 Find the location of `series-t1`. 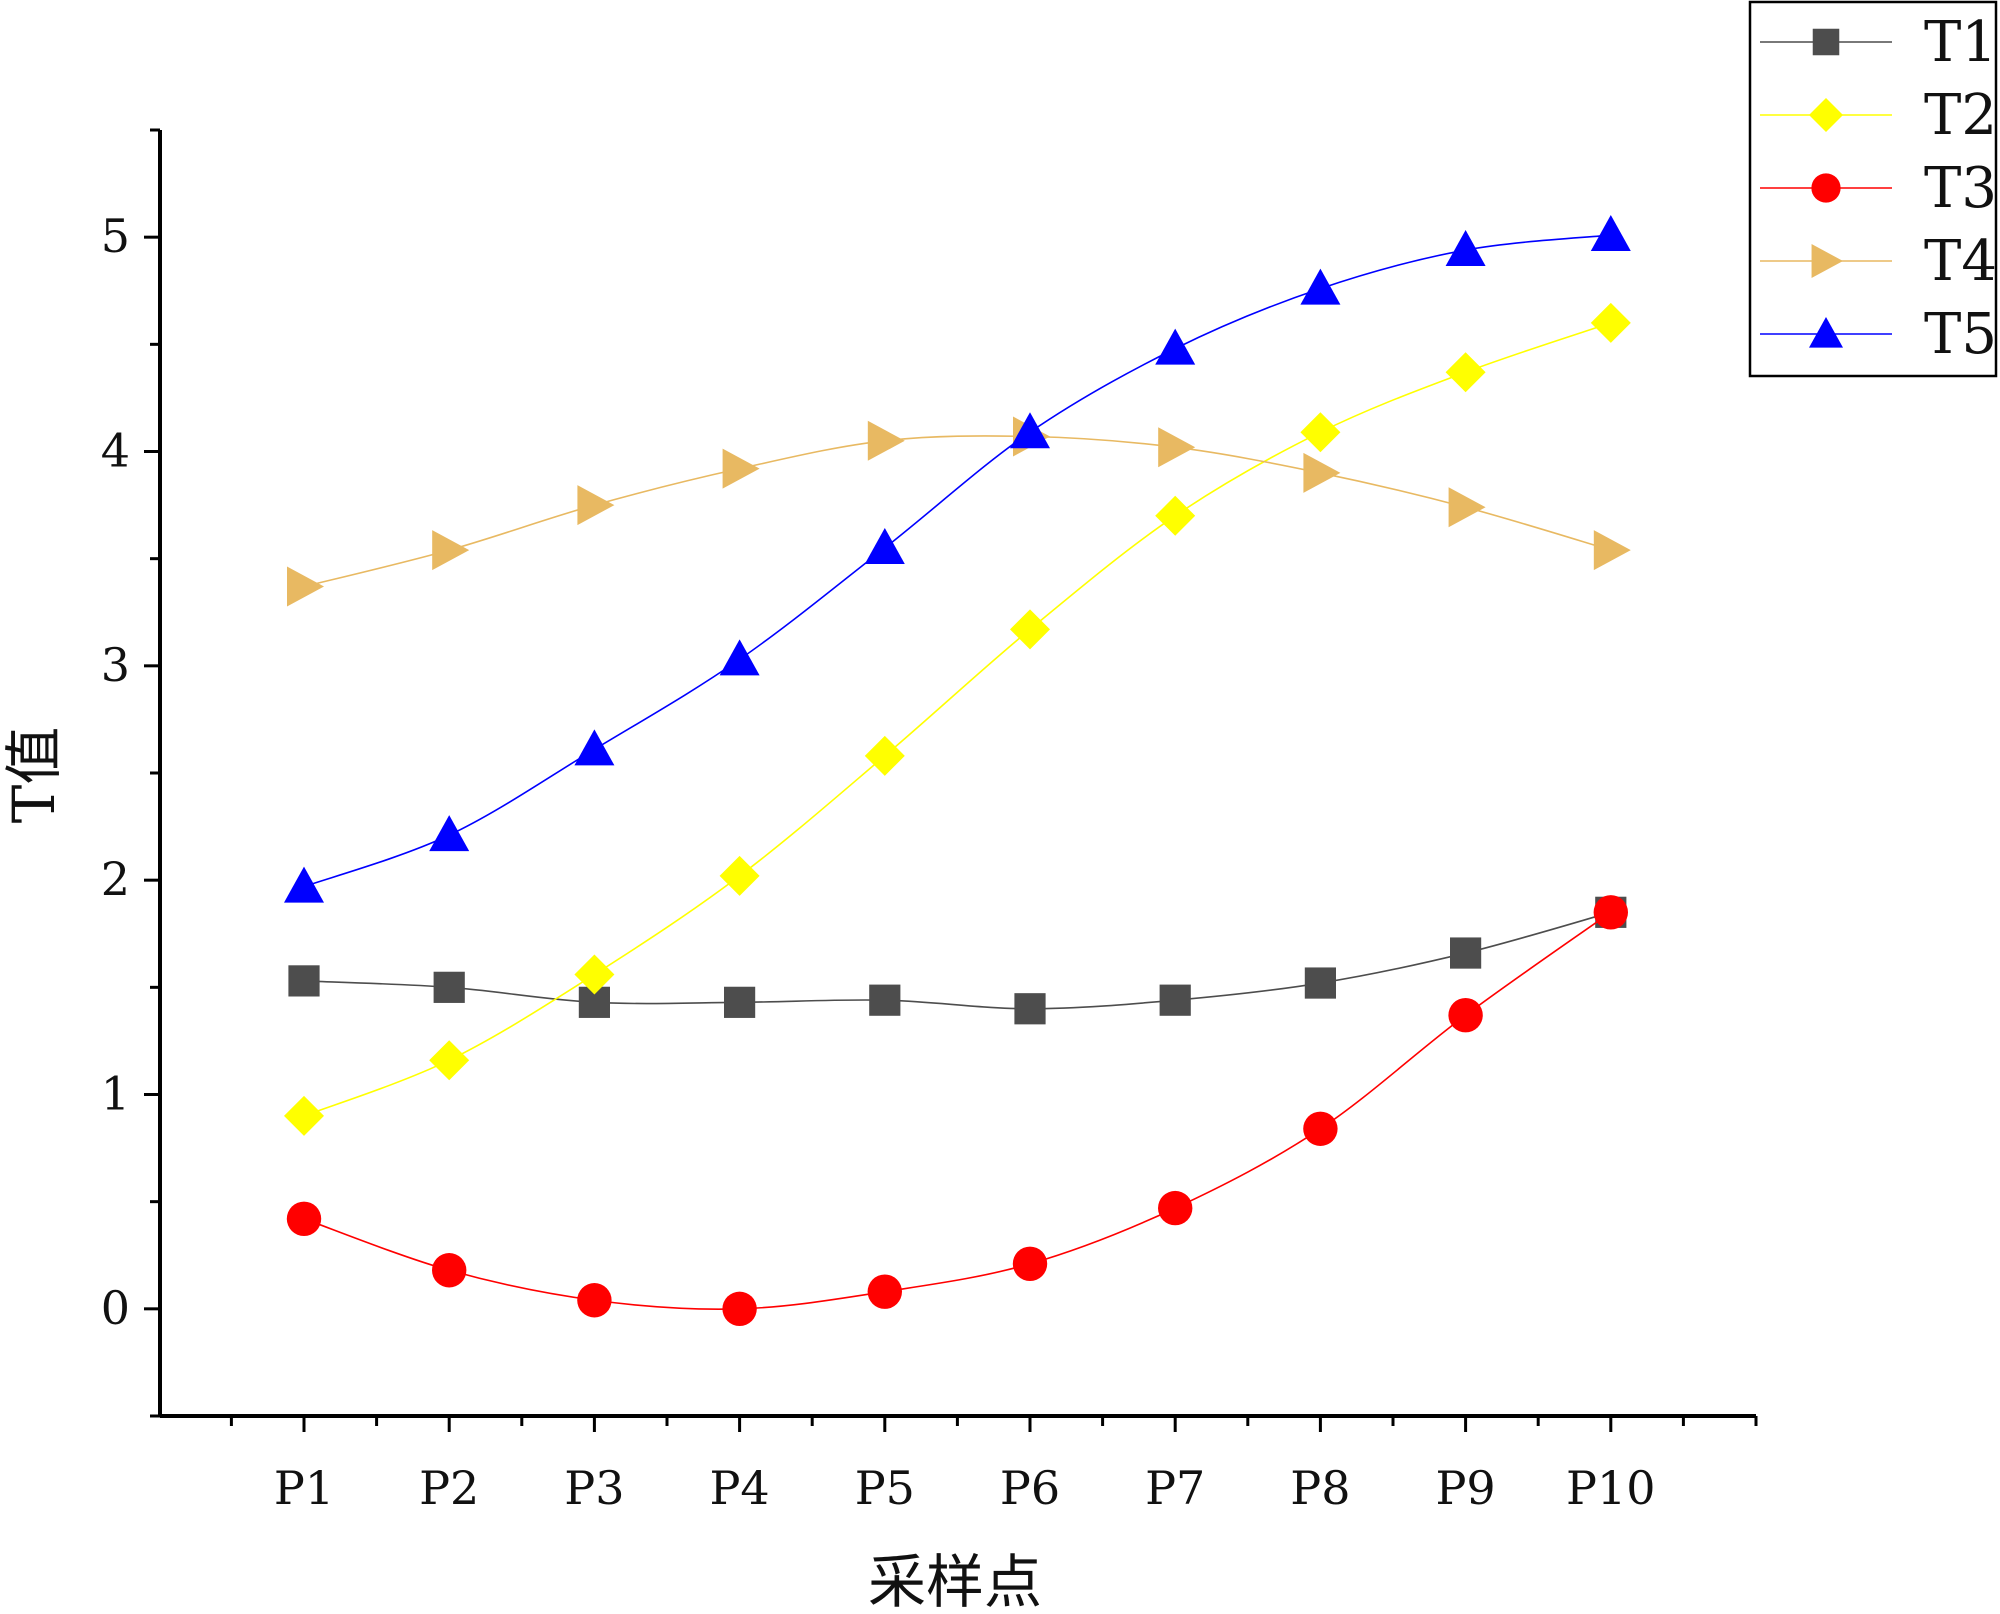

series-t1 is located at coordinates (957, 960).